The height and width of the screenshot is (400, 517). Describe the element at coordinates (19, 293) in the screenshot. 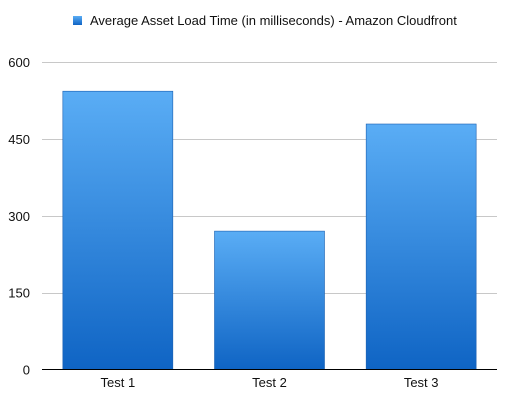

I see `y-tick-label: 150` at that location.